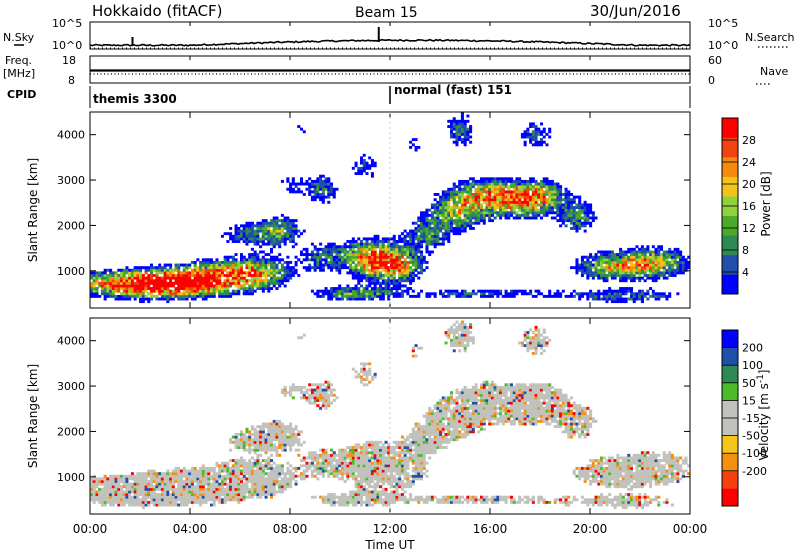  Describe the element at coordinates (730, 186) in the screenshot. I see `colorbar-segment` at that location.